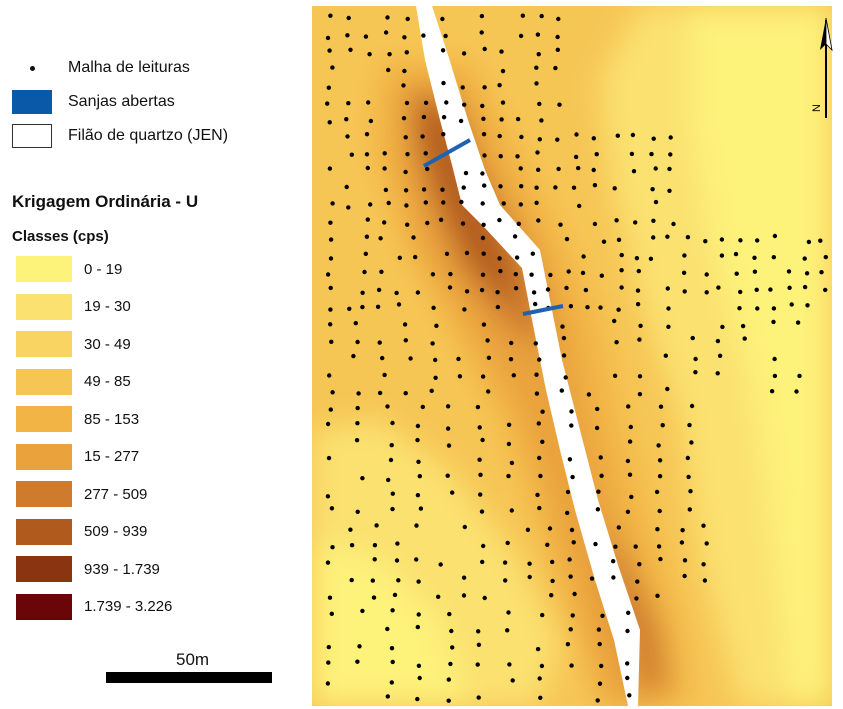 This screenshot has width=843, height=709. Describe the element at coordinates (112, 419) in the screenshot. I see `legend-class-label: 85 - 153` at that location.